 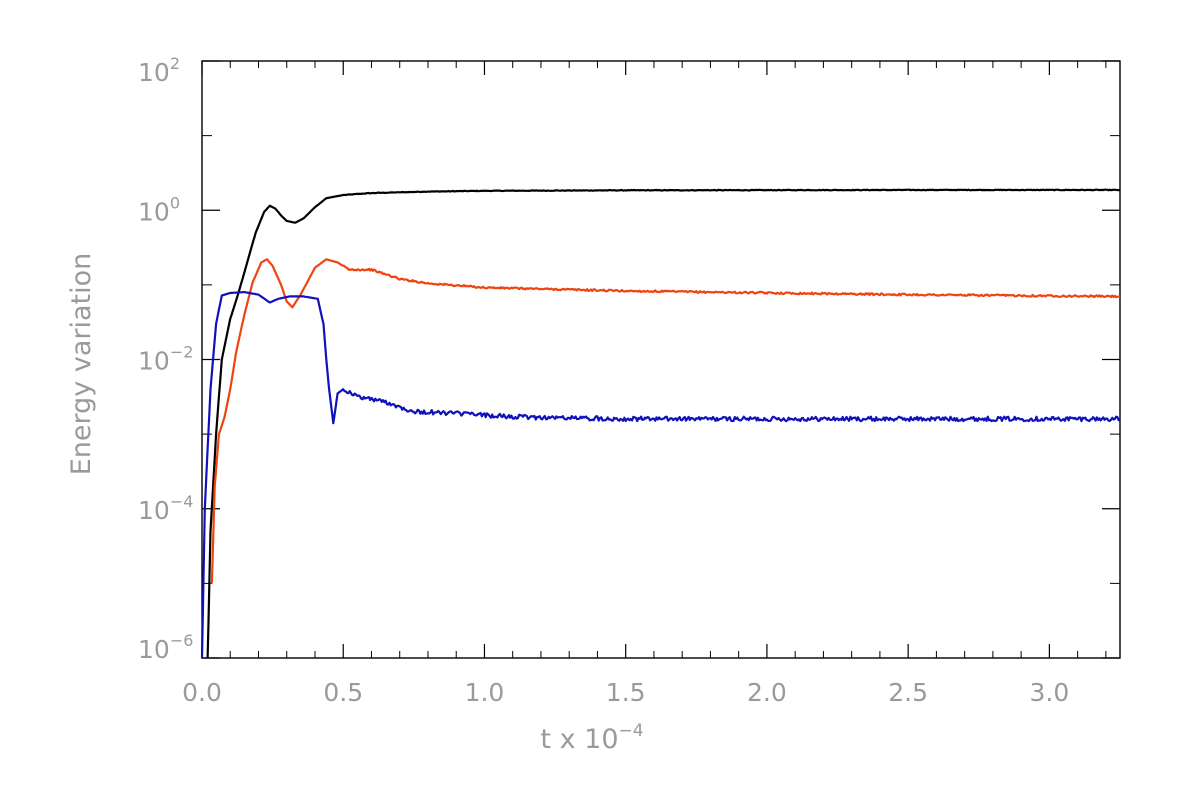 I want to click on y-tick-label-exponent: −6, so click(x=182, y=640).